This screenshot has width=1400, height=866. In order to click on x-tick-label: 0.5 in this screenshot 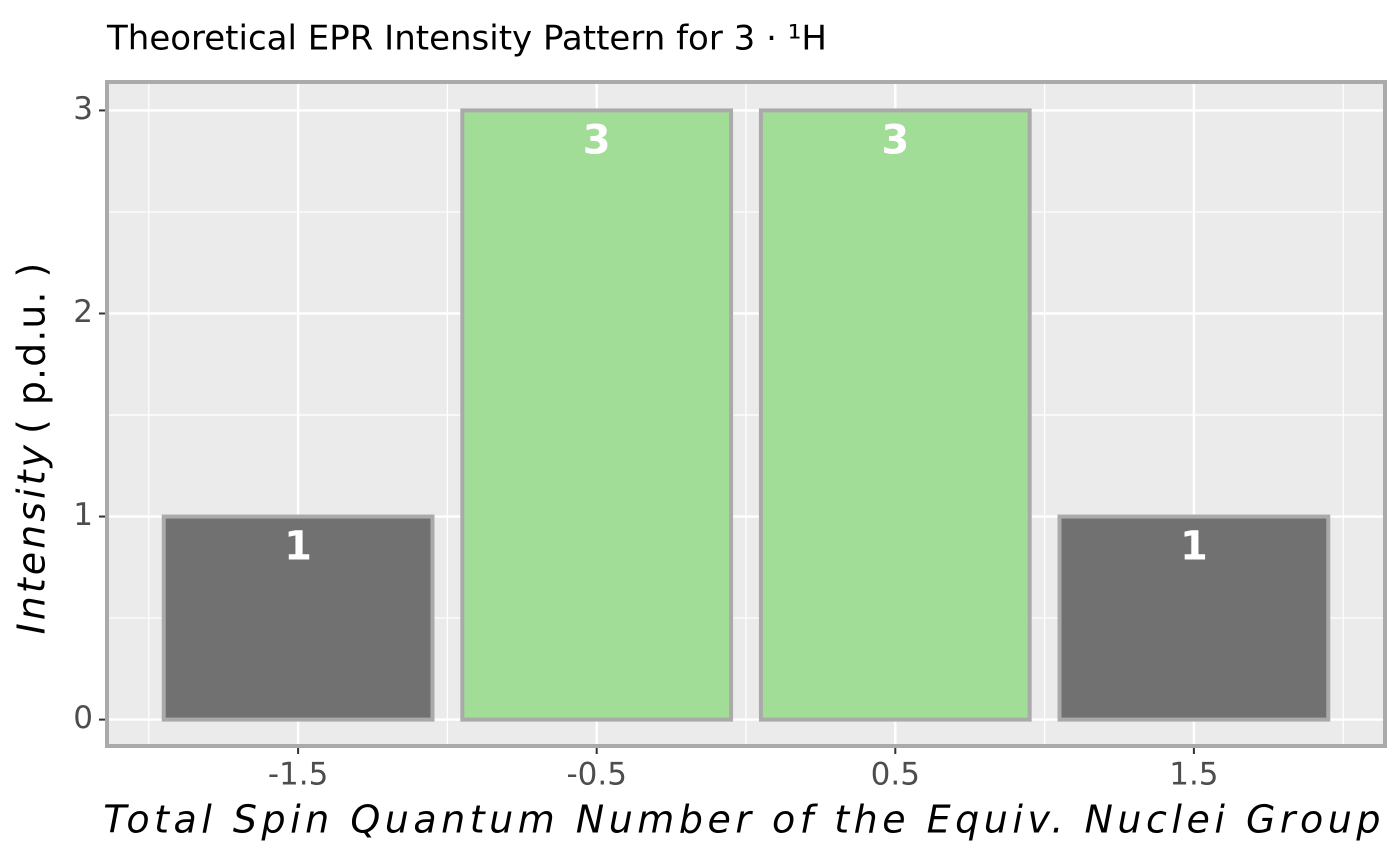, I will do `click(895, 775)`.